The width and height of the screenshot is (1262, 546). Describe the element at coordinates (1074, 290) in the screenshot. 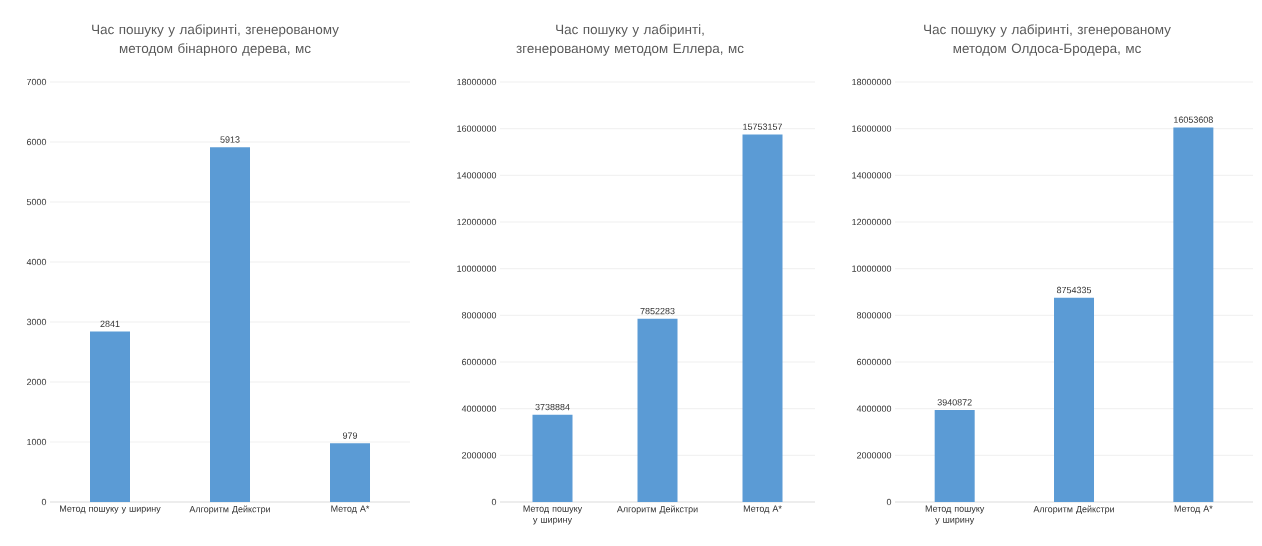

I see `data-label: 8754335` at that location.